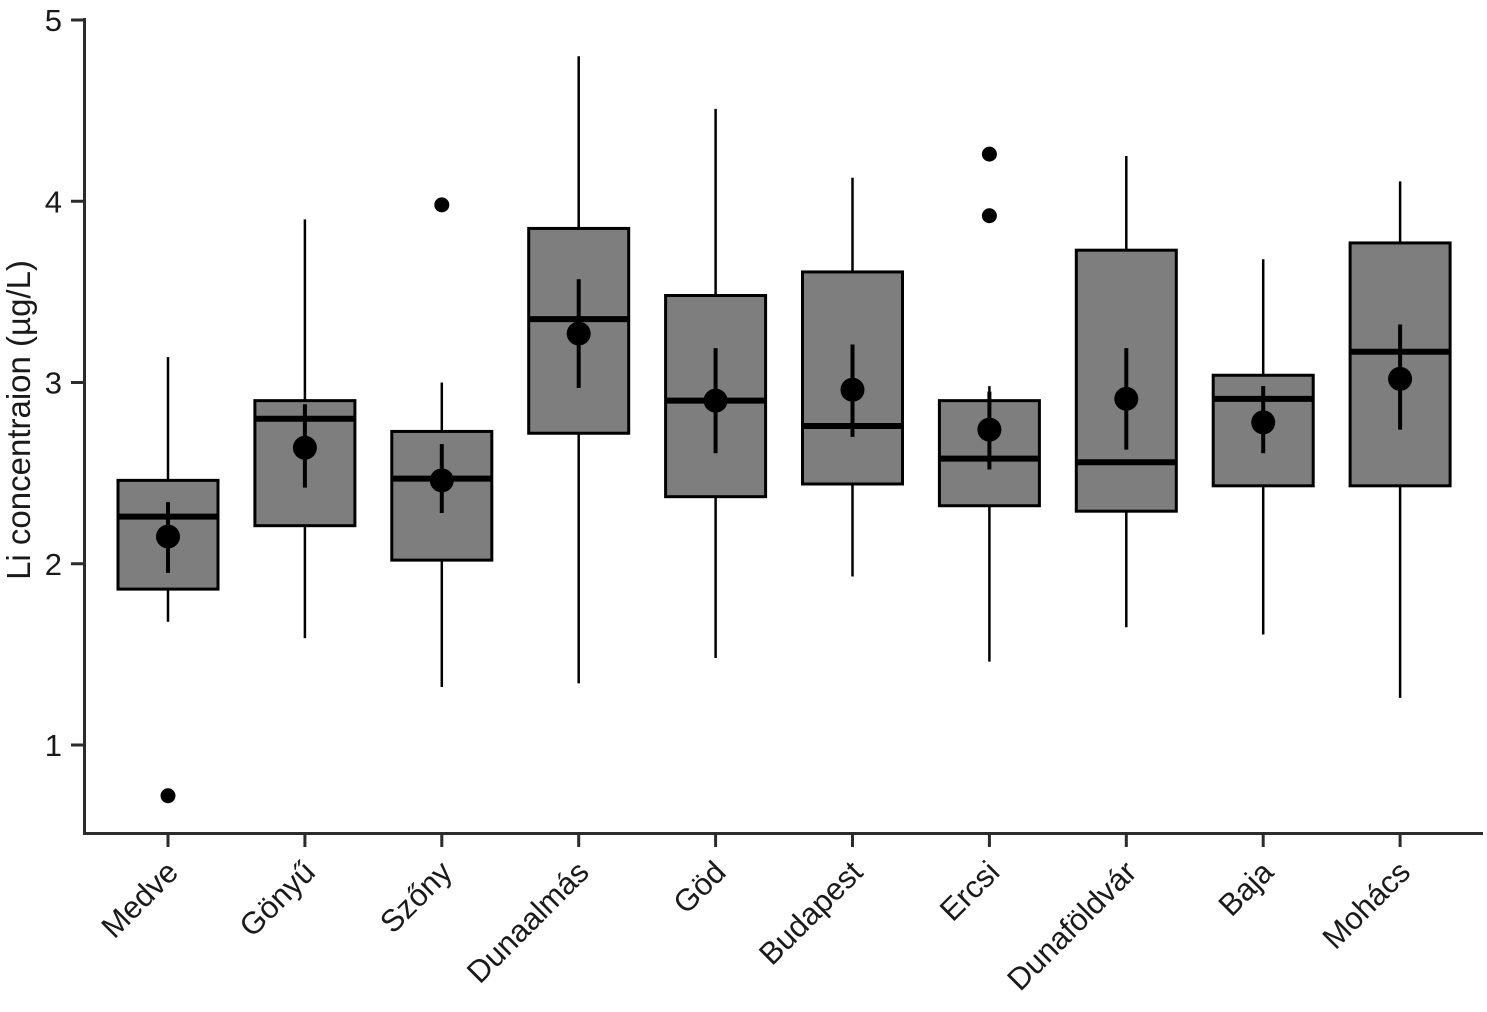 This screenshot has width=1487, height=1012. I want to click on box-god, so click(716, 383).